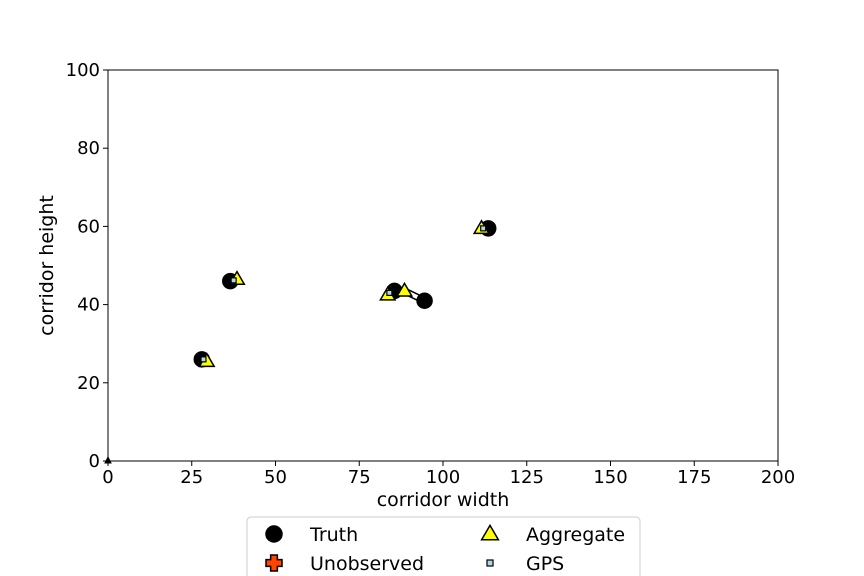 This screenshot has height=576, width=864. What do you see at coordinates (490, 532) in the screenshot?
I see `legend-marker-aggregate` at bounding box center [490, 532].